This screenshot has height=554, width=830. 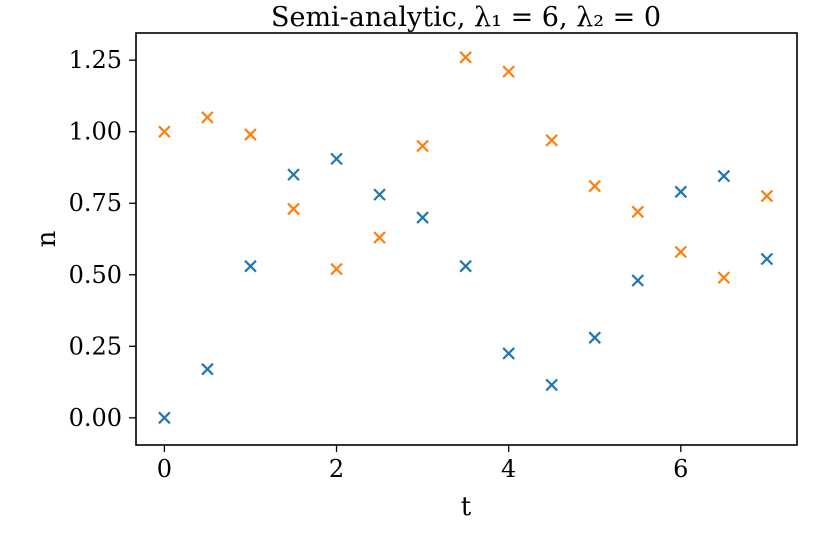 What do you see at coordinates (95, 60) in the screenshot?
I see `y-tick-label: 1.25` at bounding box center [95, 60].